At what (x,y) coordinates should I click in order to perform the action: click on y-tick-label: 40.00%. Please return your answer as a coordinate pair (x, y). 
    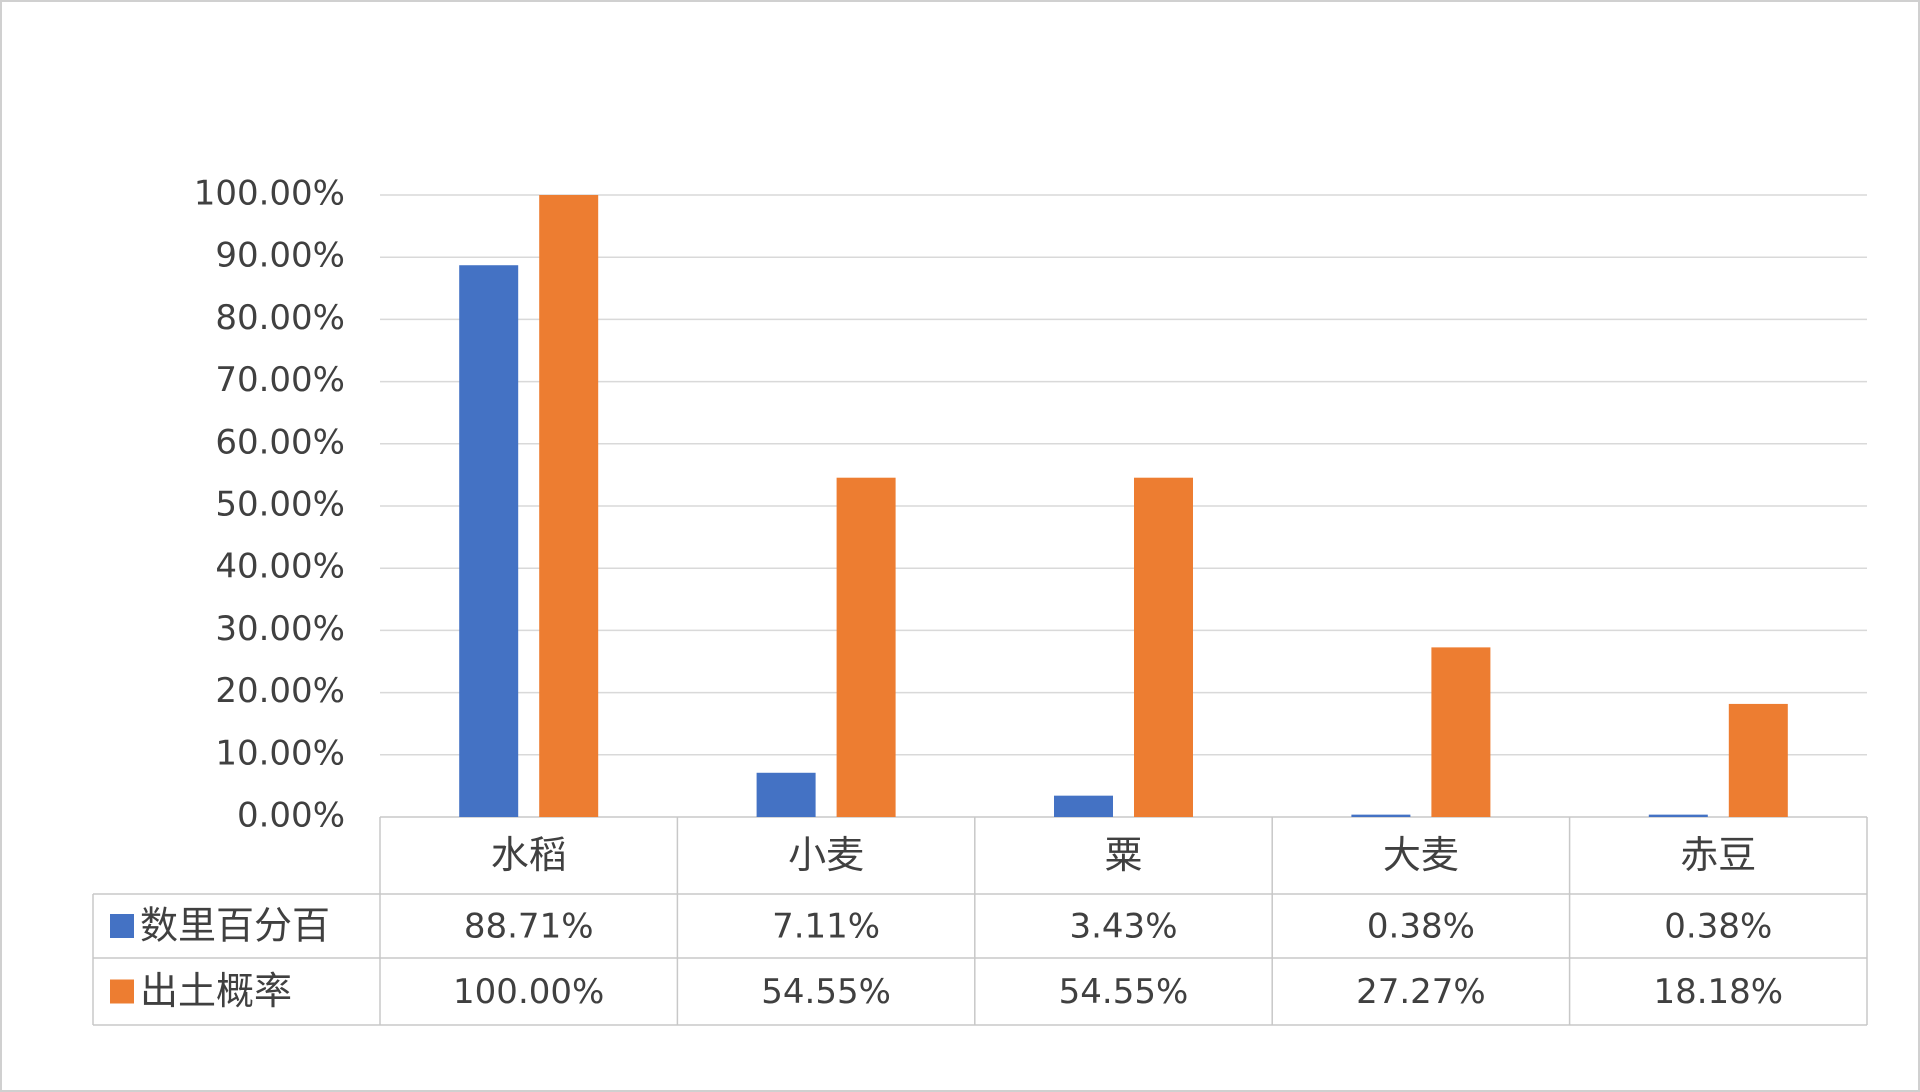
    Looking at the image, I should click on (280, 567).